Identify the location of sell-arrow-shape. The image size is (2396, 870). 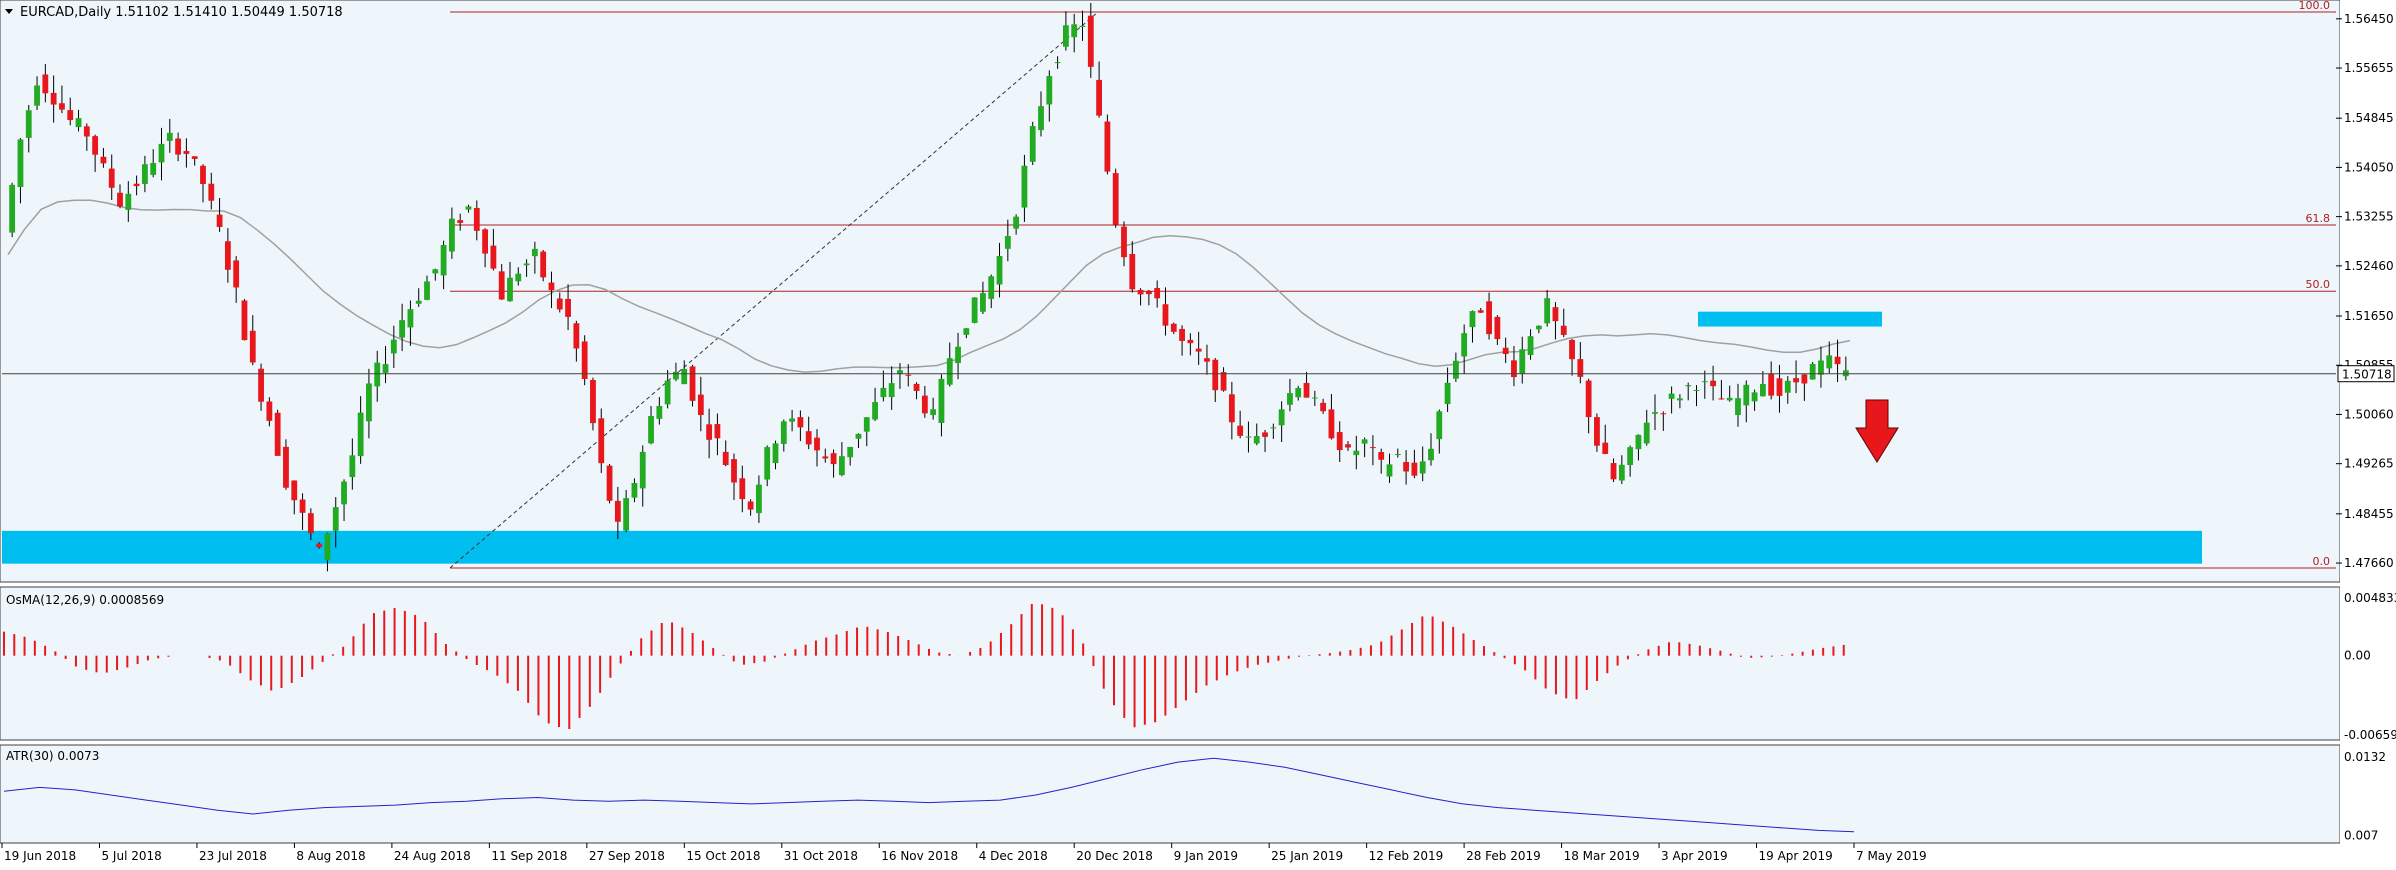
(1877, 431).